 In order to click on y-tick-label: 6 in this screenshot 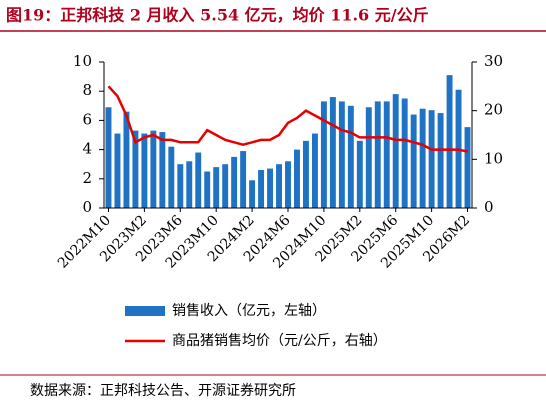, I will do `click(87, 119)`.